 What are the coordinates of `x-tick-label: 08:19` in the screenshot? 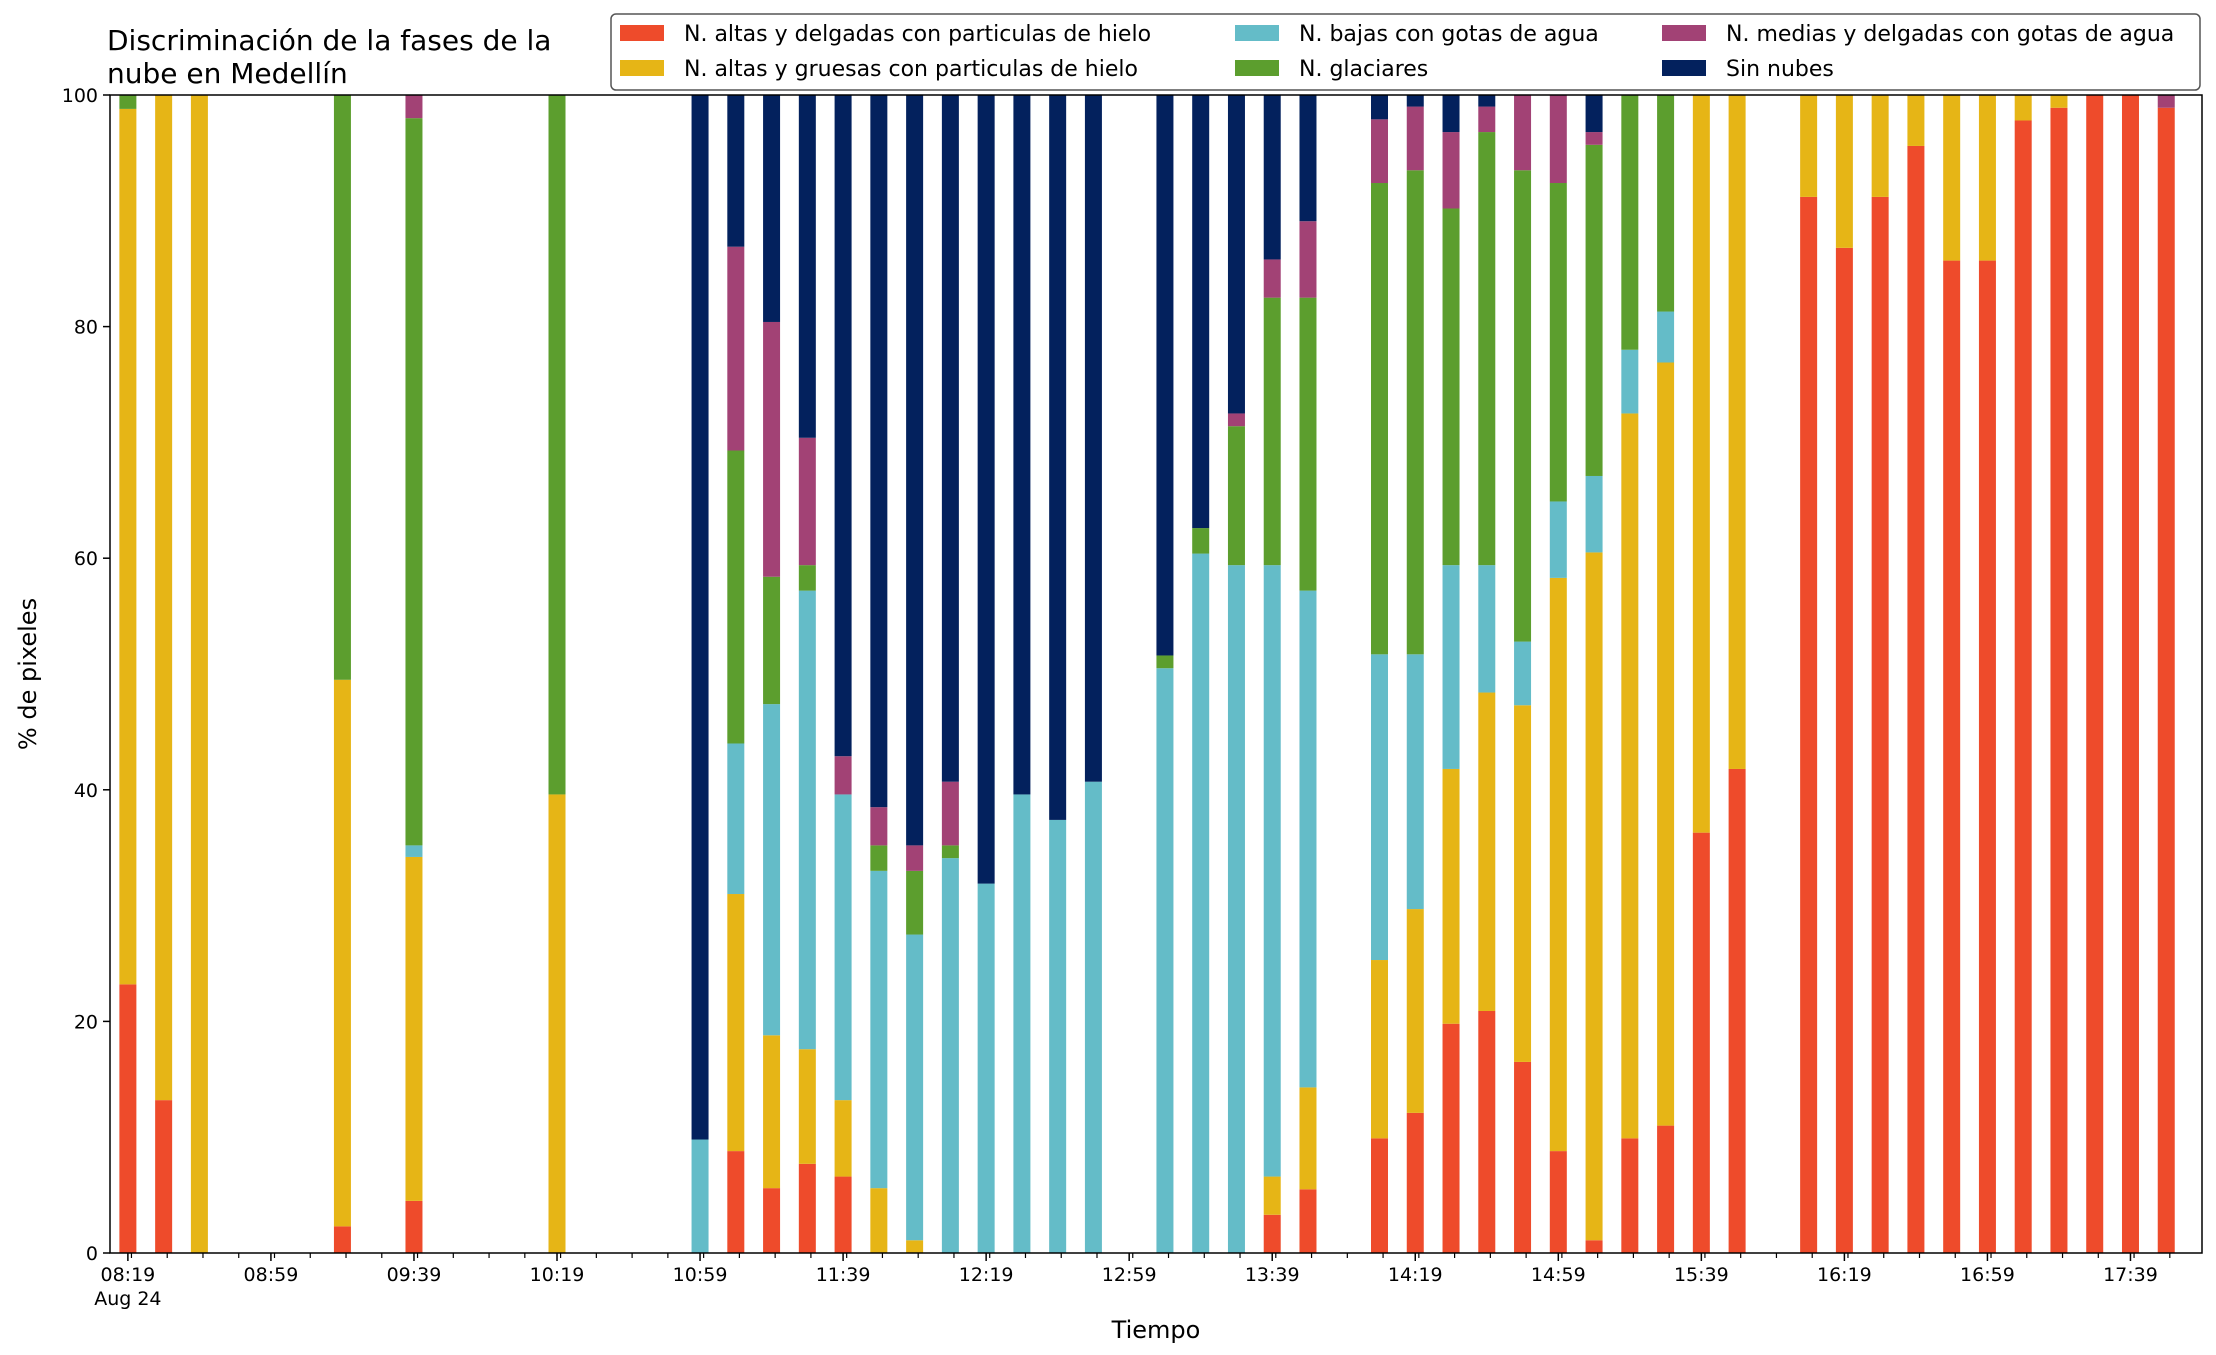 It's located at (127, 1275).